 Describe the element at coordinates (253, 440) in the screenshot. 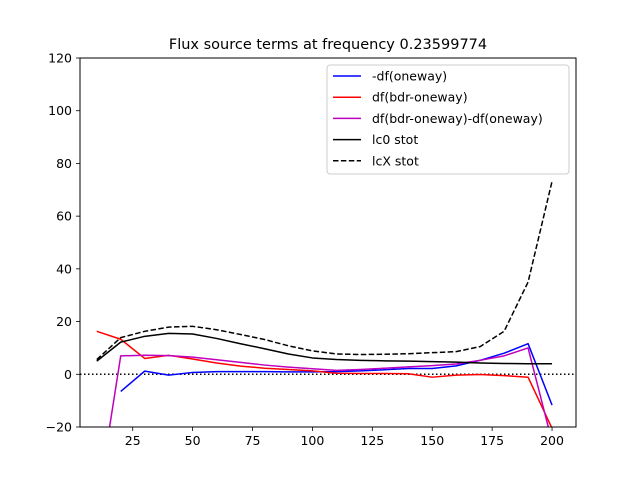

I see `x-tick-label: 75` at that location.